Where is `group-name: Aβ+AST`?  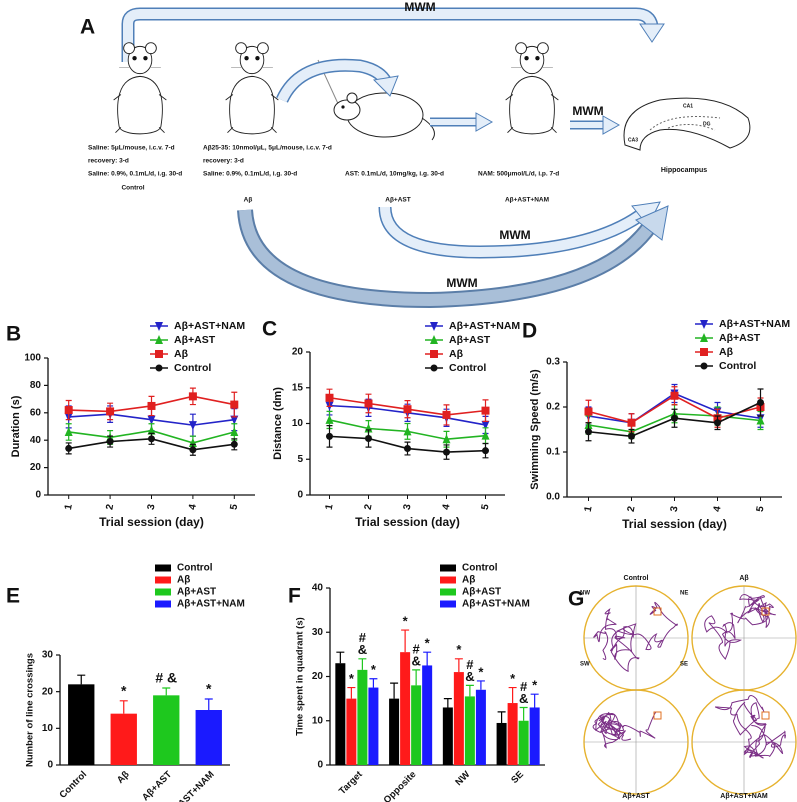 group-name: Aβ+AST is located at coordinates (397, 200).